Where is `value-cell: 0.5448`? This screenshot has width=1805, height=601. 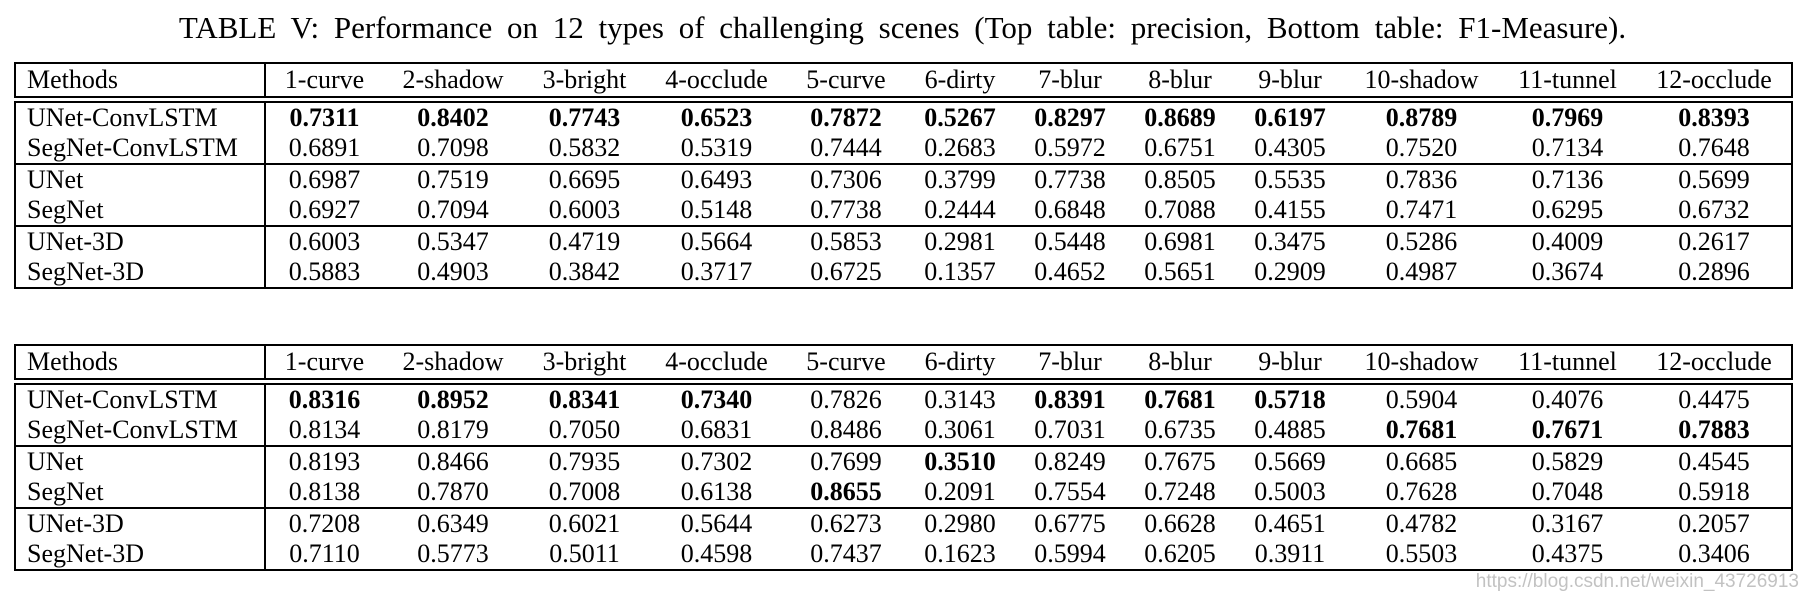 value-cell: 0.5448 is located at coordinates (1070, 241).